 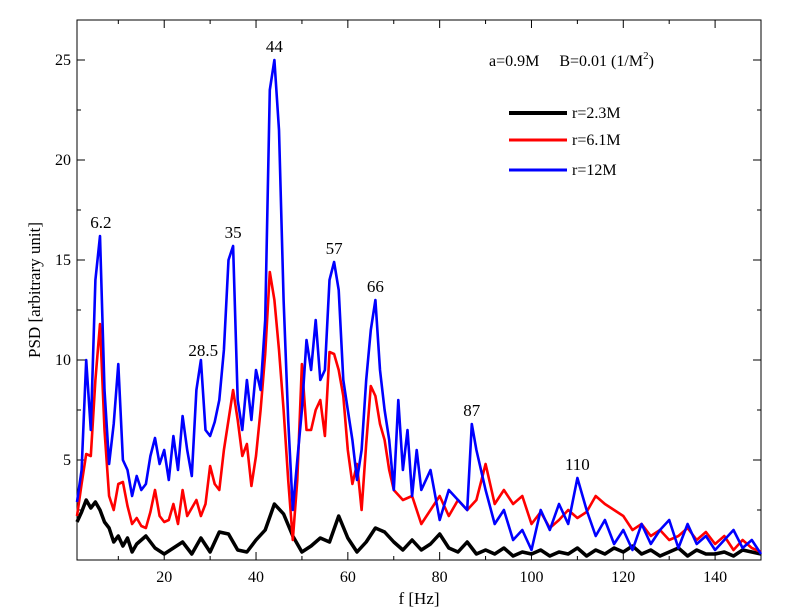 What do you see at coordinates (348, 577) in the screenshot?
I see `x-tick-label: 60` at bounding box center [348, 577].